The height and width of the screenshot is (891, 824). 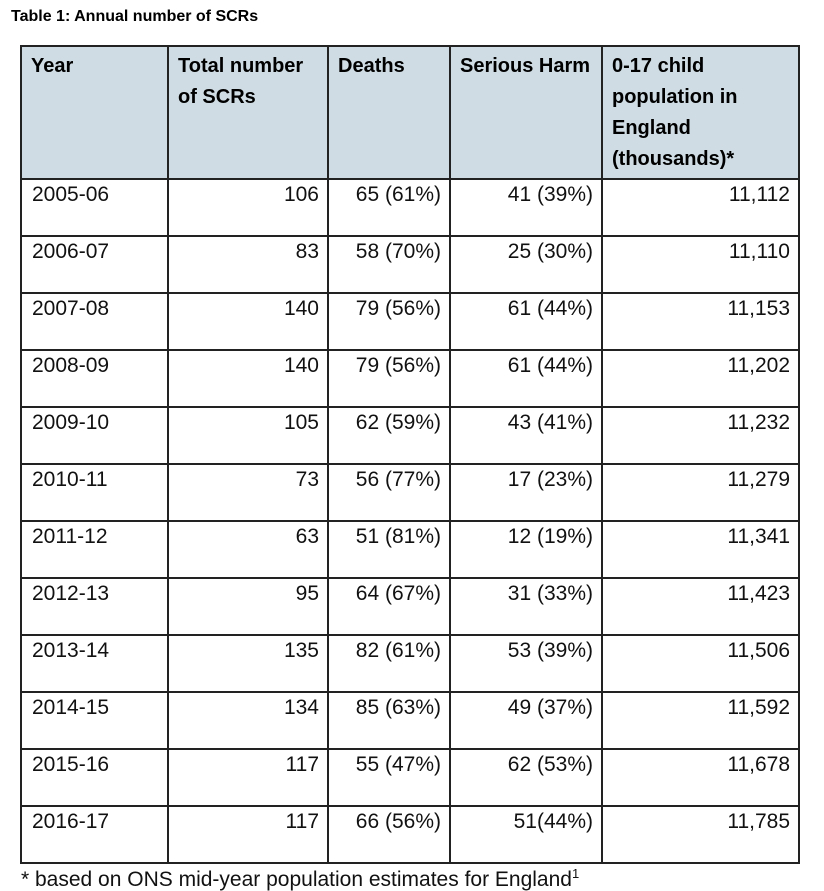 What do you see at coordinates (94, 435) in the screenshot?
I see `year-cell: 2009-10` at bounding box center [94, 435].